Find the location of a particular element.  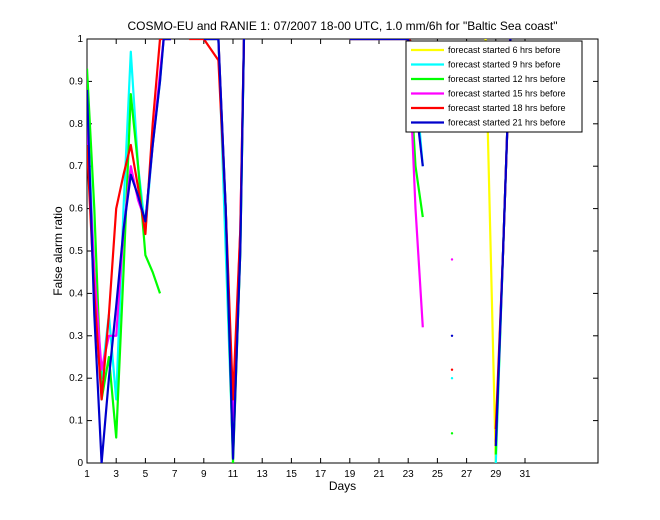

legend-label: forecast started 18 hrs before is located at coordinates (507, 108).